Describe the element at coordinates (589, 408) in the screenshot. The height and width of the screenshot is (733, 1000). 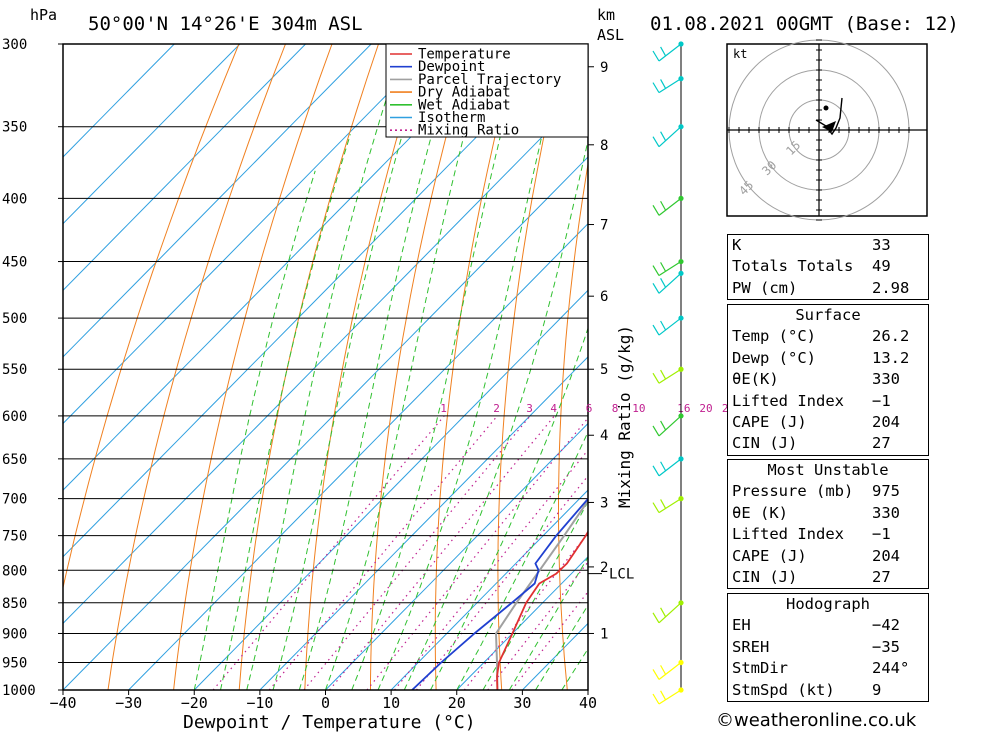
I see `mixing-ratio-label: 6` at that location.